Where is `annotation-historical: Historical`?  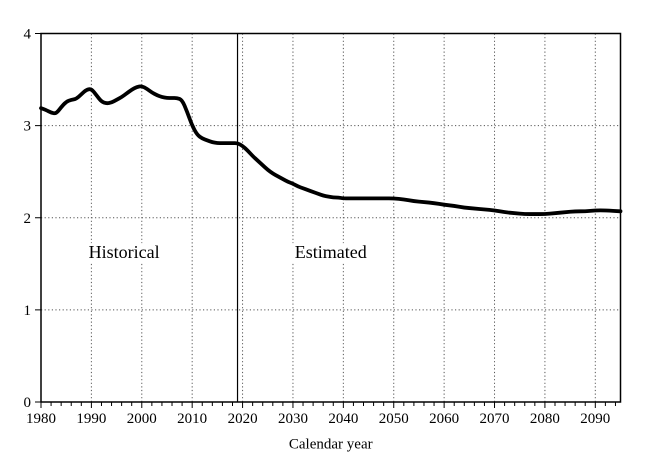 annotation-historical: Historical is located at coordinates (124, 252).